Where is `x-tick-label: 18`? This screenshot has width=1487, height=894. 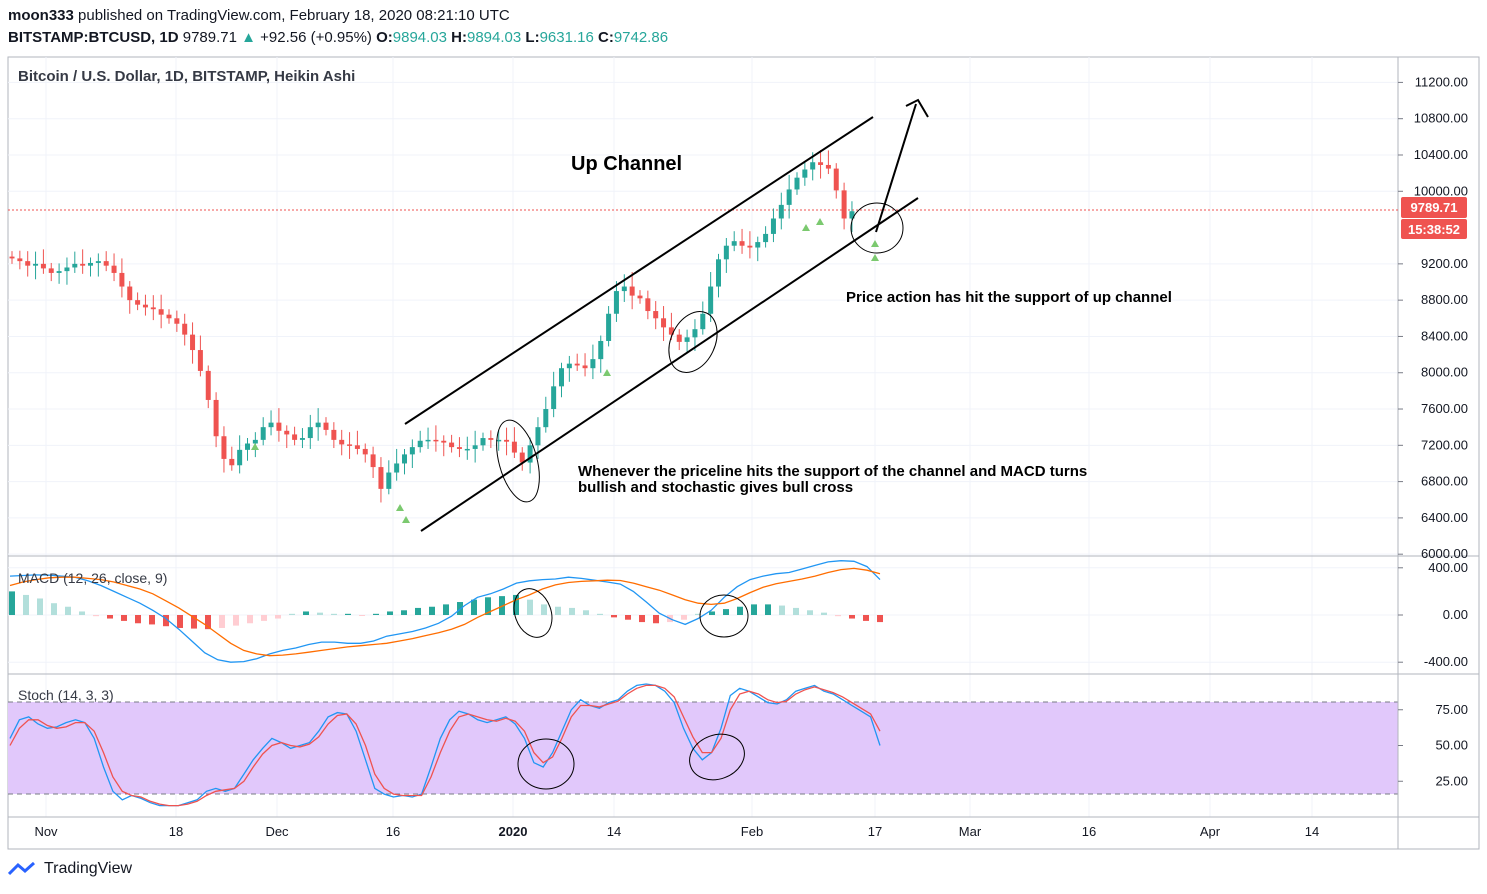
x-tick-label: 18 is located at coordinates (176, 831).